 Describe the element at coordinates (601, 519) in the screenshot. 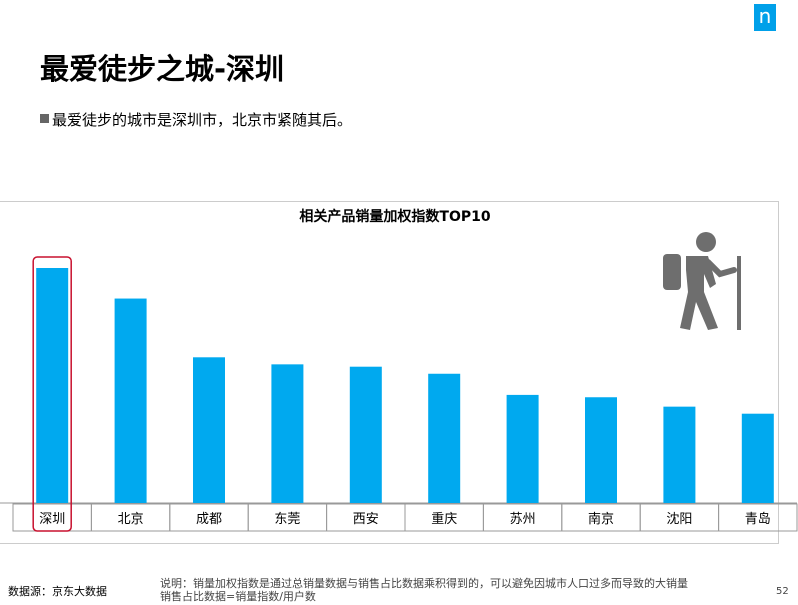

I see `category-label-8: 南京` at that location.